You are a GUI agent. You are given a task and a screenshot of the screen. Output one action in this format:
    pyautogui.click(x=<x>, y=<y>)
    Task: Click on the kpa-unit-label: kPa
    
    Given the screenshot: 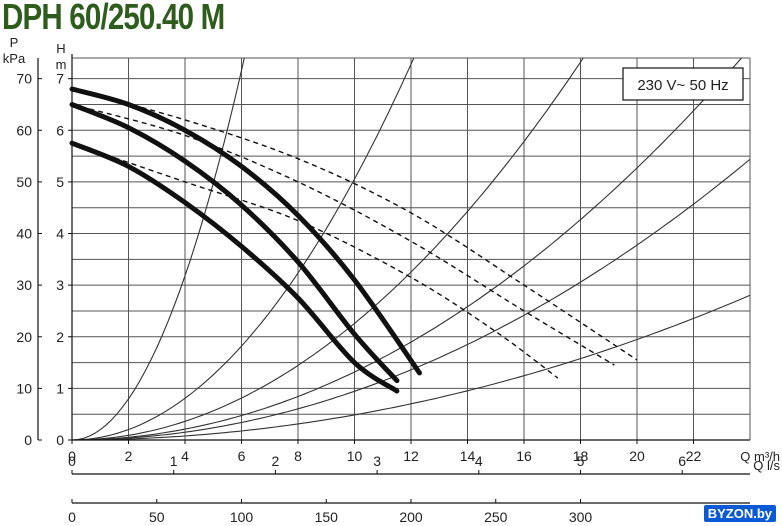 What is the action you would take?
    pyautogui.click(x=14, y=58)
    